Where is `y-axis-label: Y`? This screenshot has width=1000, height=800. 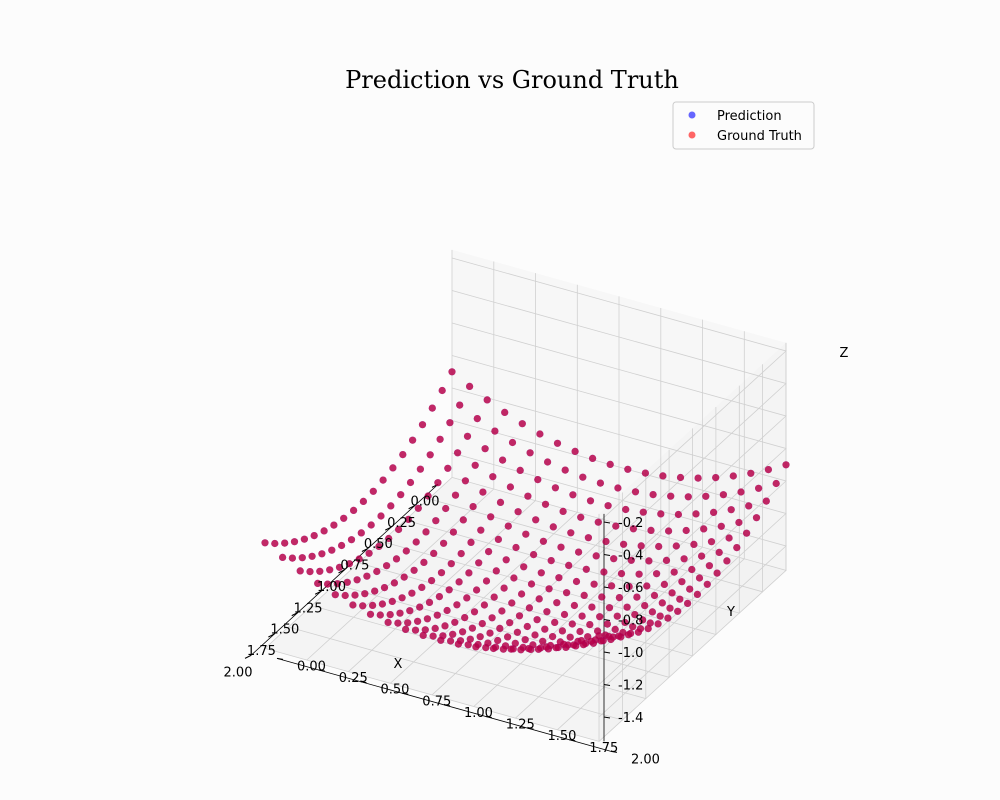
y-axis-label: Y is located at coordinates (730, 612).